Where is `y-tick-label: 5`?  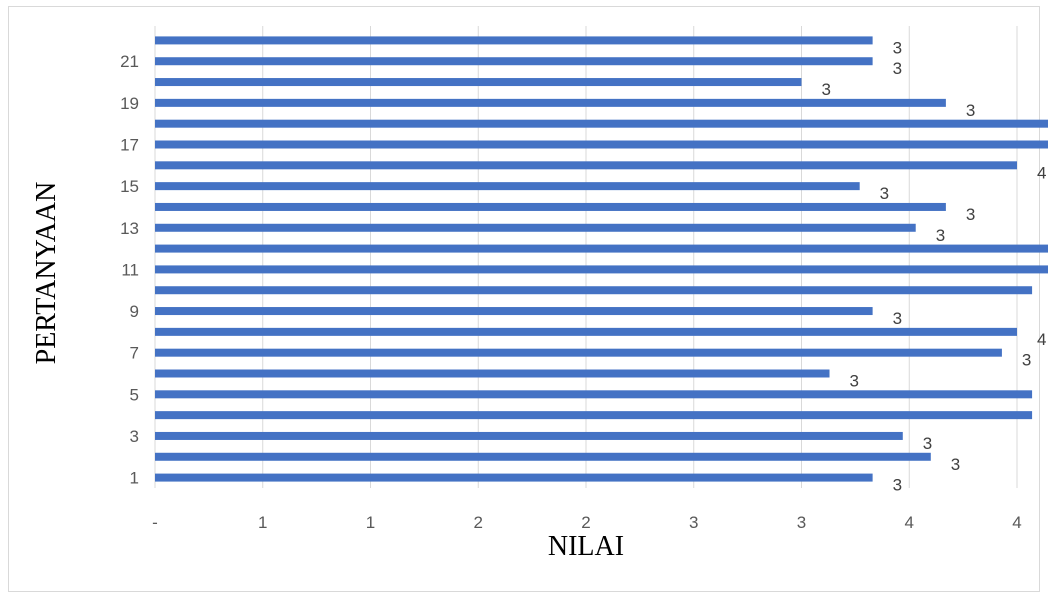 y-tick-label: 5 is located at coordinates (134, 394).